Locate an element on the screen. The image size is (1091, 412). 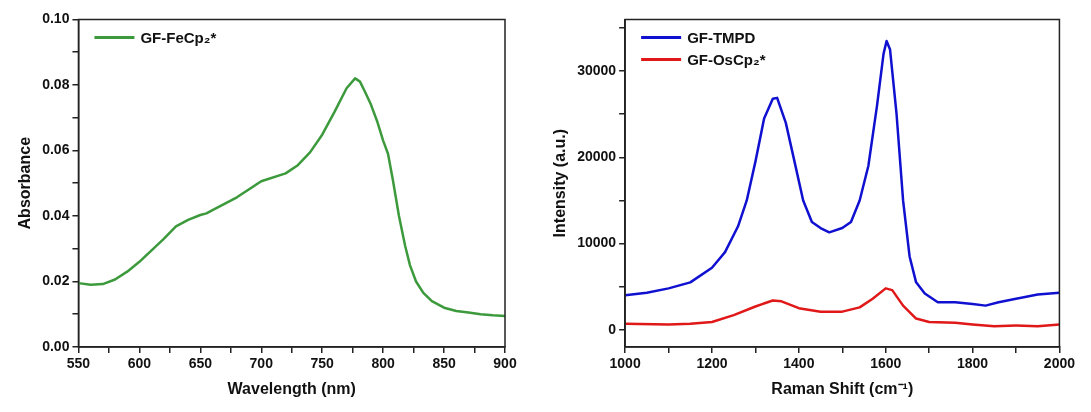
y-tick-label: 20000 is located at coordinates (597, 156).